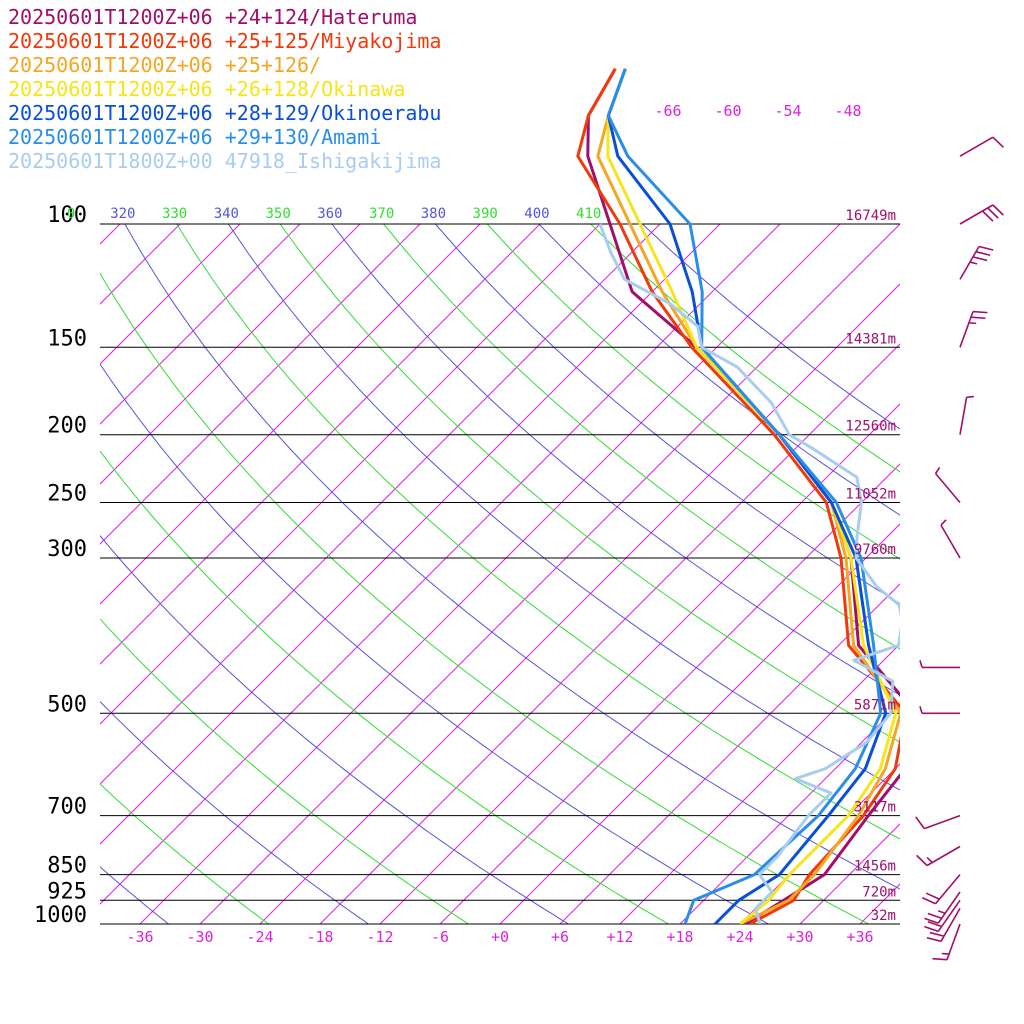  Describe the element at coordinates (883, 916) in the screenshot. I see `height-label: 32m` at that location.